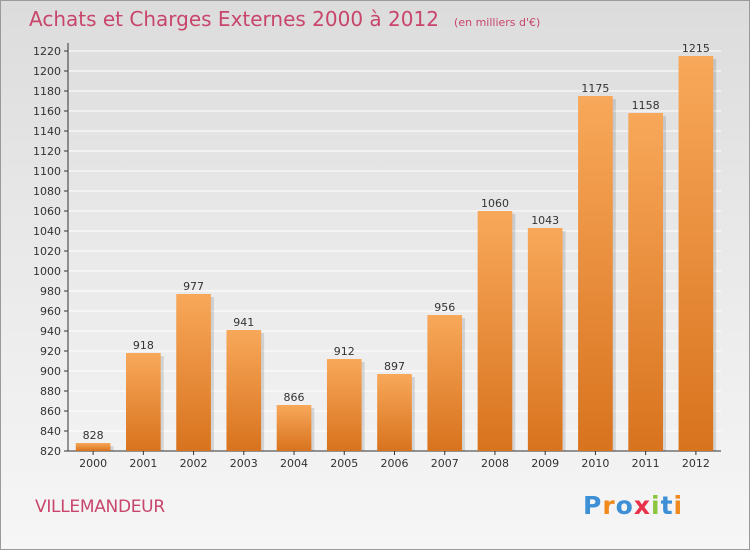  I want to click on y-tick-label: 1060, so click(47, 211).